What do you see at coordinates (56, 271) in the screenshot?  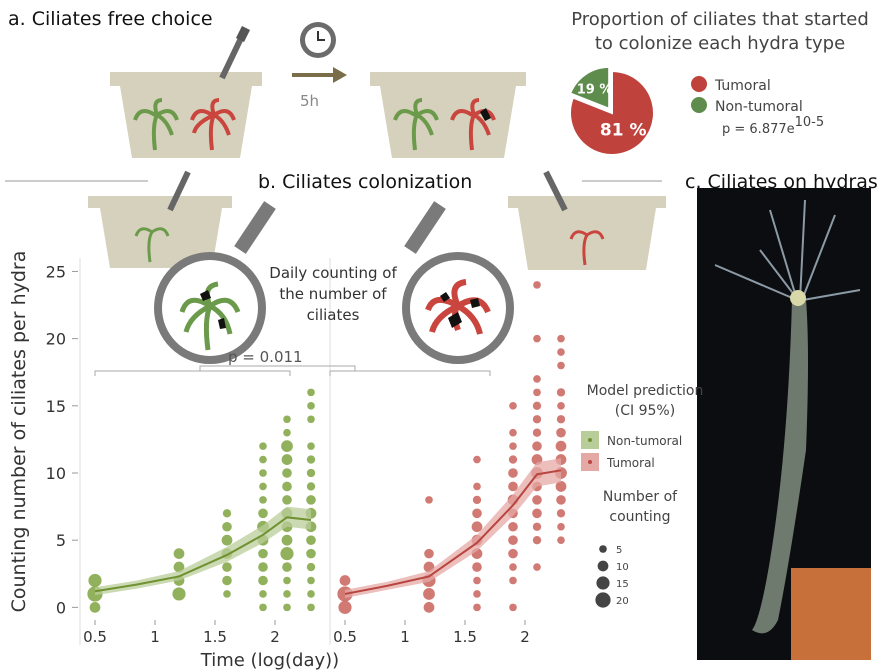 I see `y-tick-label: 25` at bounding box center [56, 271].